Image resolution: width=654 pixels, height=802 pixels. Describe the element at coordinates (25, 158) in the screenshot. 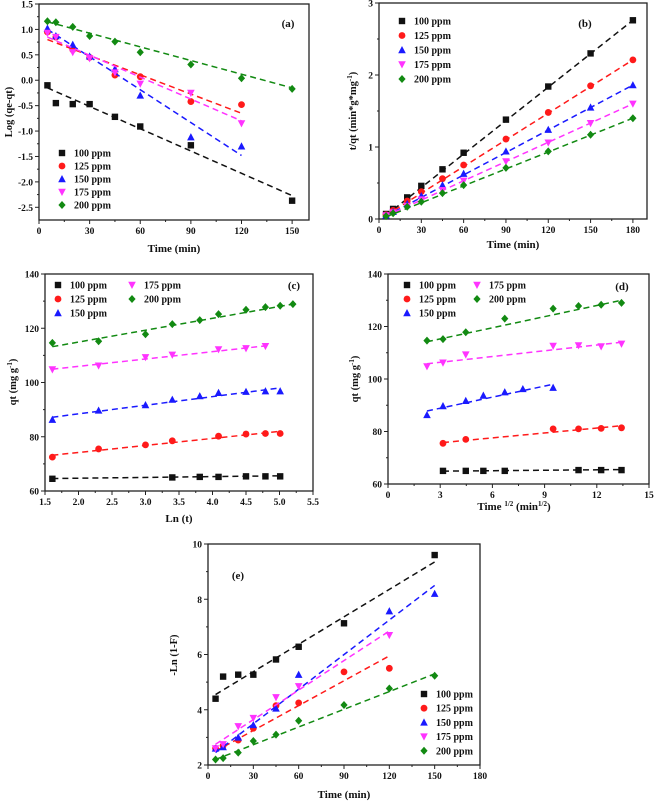

I see `y-tick-label: -1.5` at that location.